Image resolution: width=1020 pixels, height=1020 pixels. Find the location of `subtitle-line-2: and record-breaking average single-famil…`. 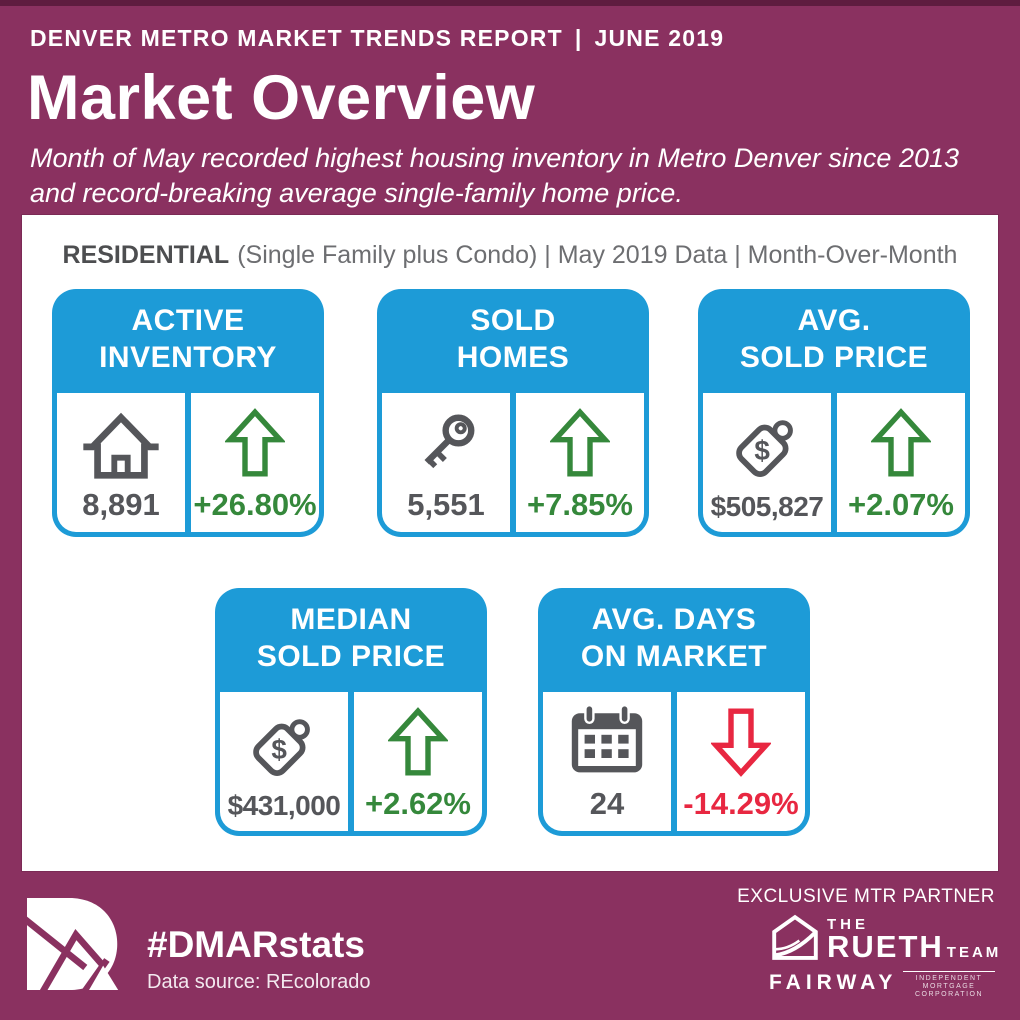

subtitle-line-2: and record-breaking average single-famil… is located at coordinates (356, 193).